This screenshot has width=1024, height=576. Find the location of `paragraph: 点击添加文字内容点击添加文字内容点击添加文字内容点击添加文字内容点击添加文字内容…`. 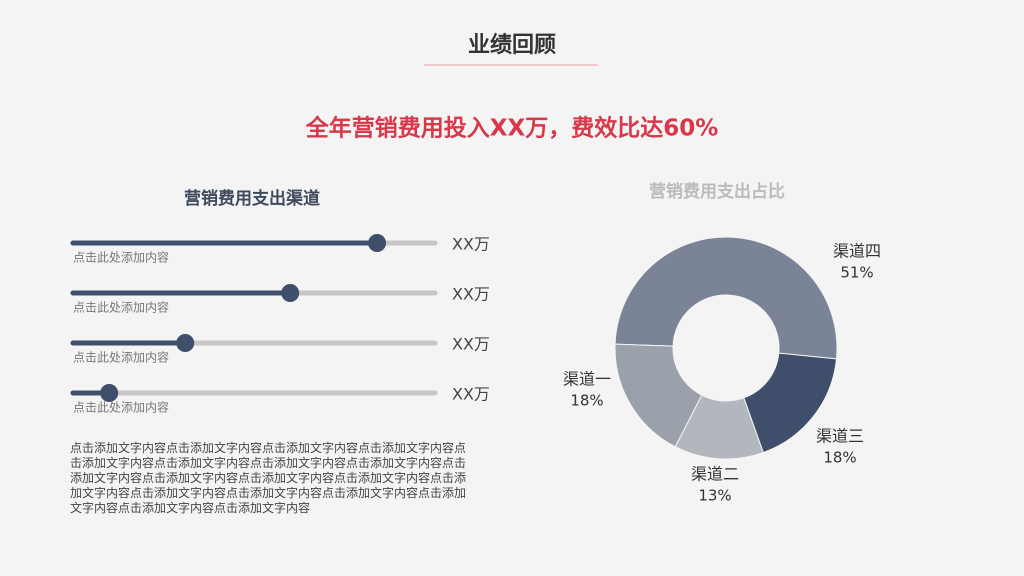

paragraph: 点击添加文字内容点击添加文字内容点击添加文字内容点击添加文字内容点击添加文字内容… is located at coordinates (268, 478).